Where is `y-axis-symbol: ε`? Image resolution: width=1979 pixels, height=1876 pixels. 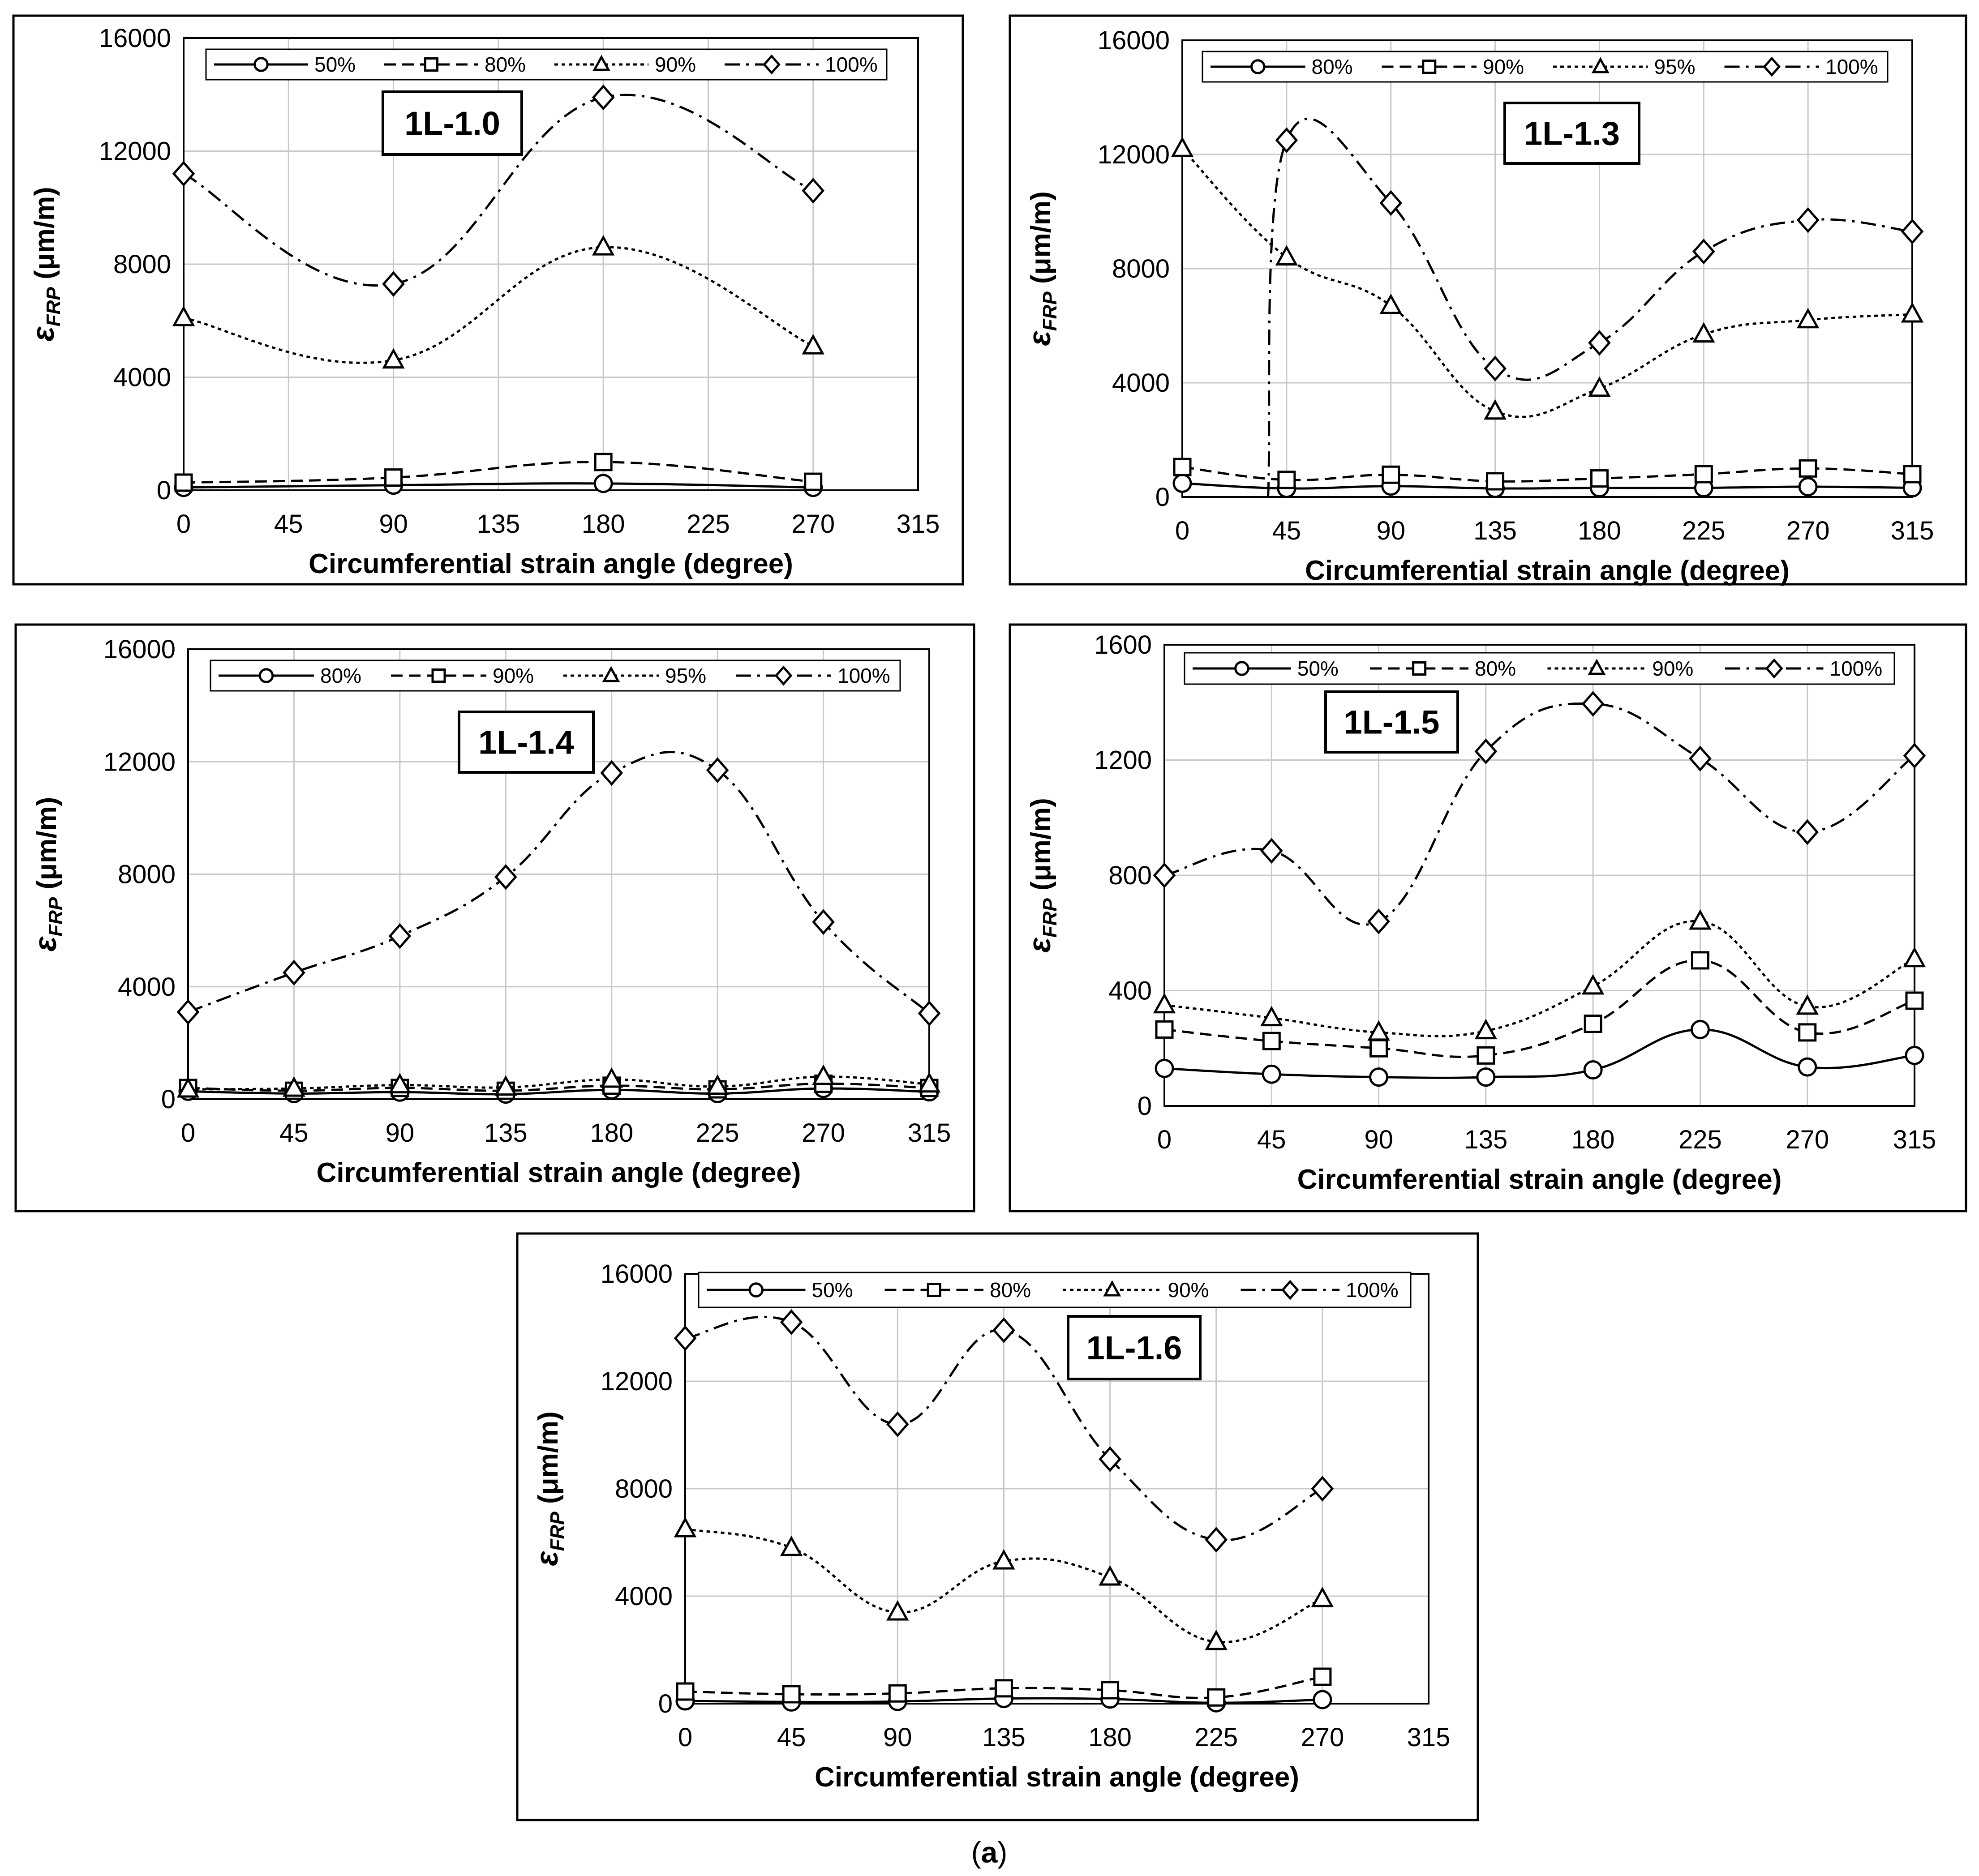
y-axis-symbol: ε is located at coordinates (43, 334).